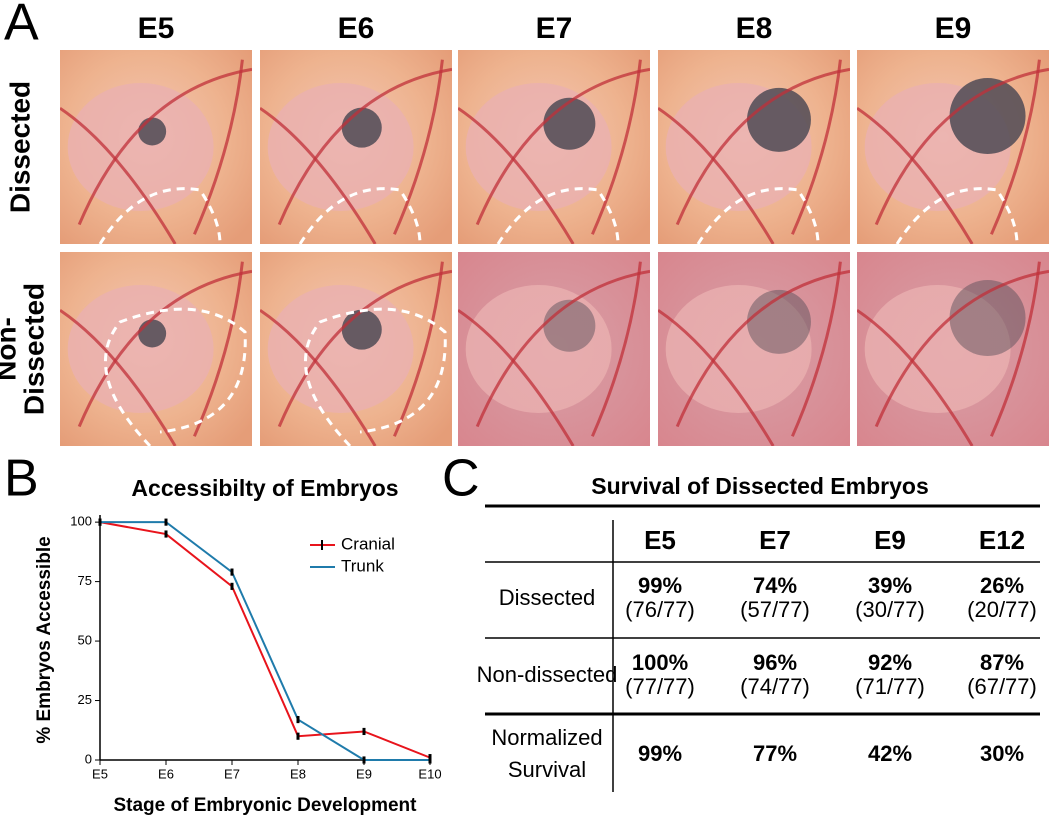  Describe the element at coordinates (890, 662) in the screenshot. I see `cell: 92%` at that location.